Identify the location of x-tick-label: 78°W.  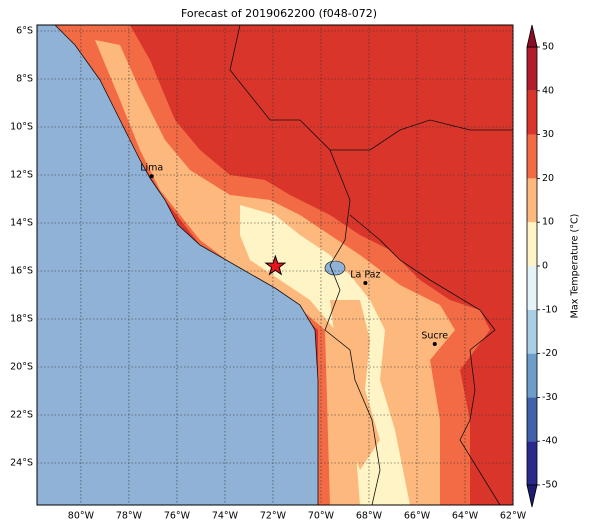
(129, 516).